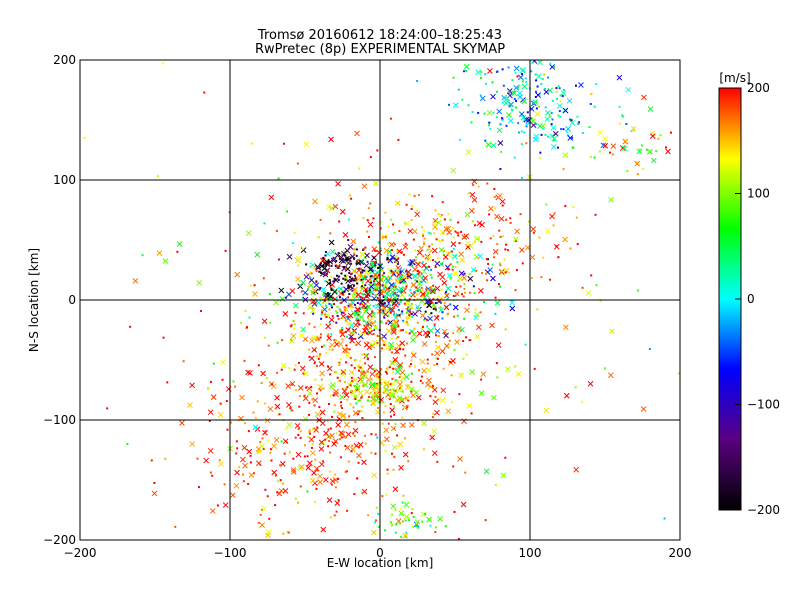  Describe the element at coordinates (763, 510) in the screenshot. I see `colorbar-tick-label: −200` at that location.